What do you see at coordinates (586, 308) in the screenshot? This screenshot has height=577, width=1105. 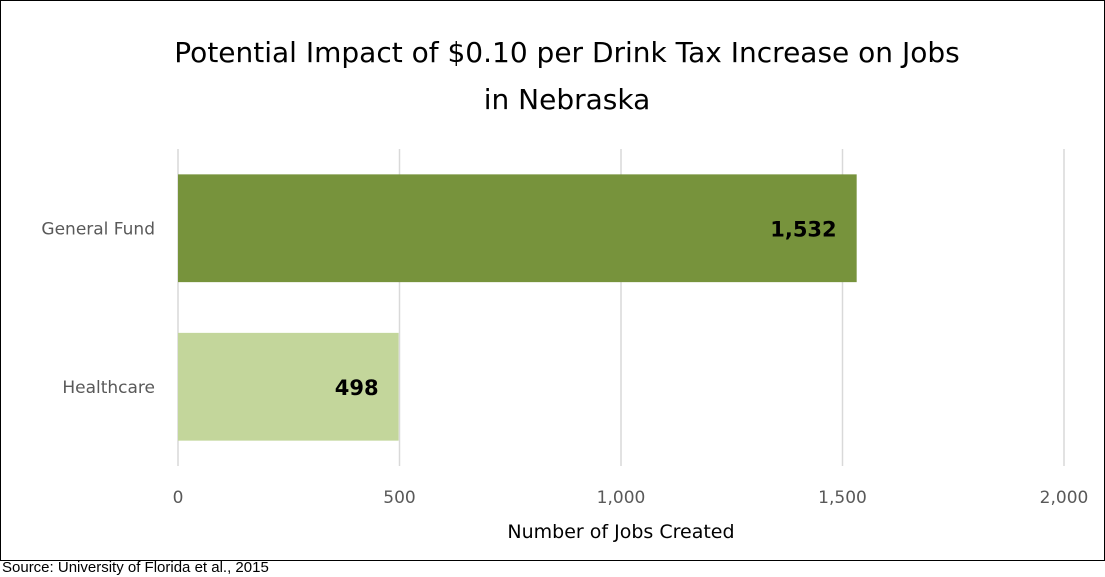 I see `data-labels: 1,532 498` at bounding box center [586, 308].